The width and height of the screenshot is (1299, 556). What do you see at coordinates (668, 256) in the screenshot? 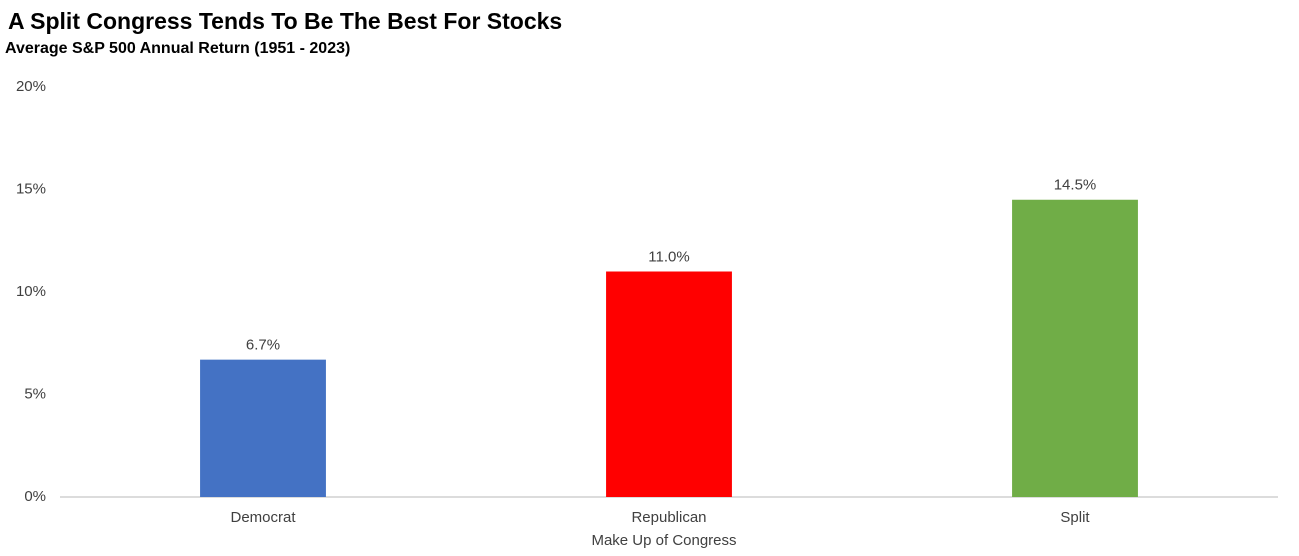
I see `data-label: 11.0%` at bounding box center [668, 256].